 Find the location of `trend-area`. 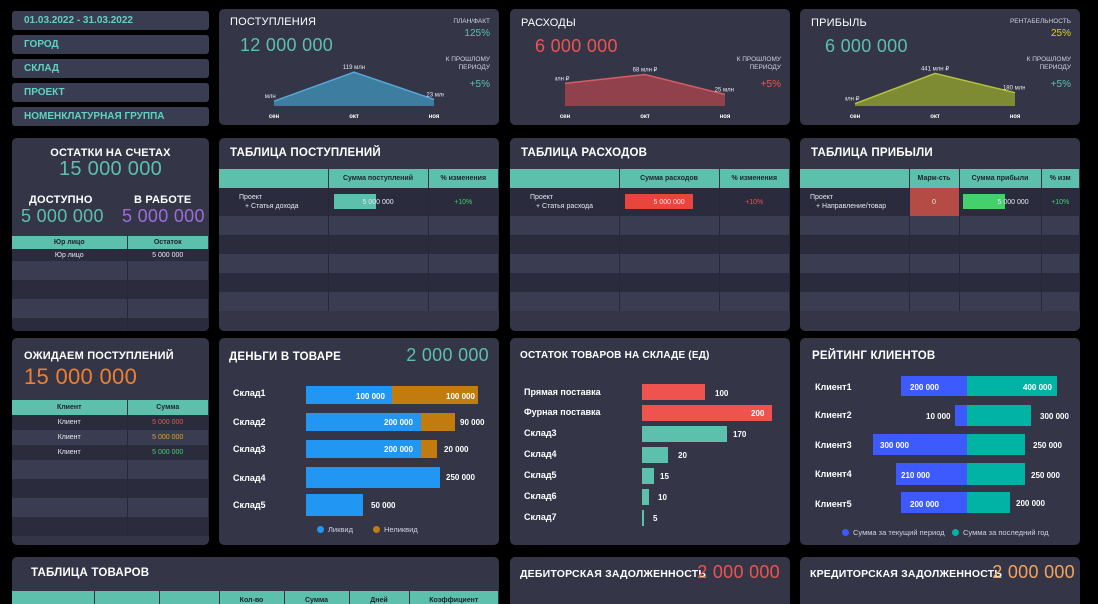

trend-area is located at coordinates (935, 89).